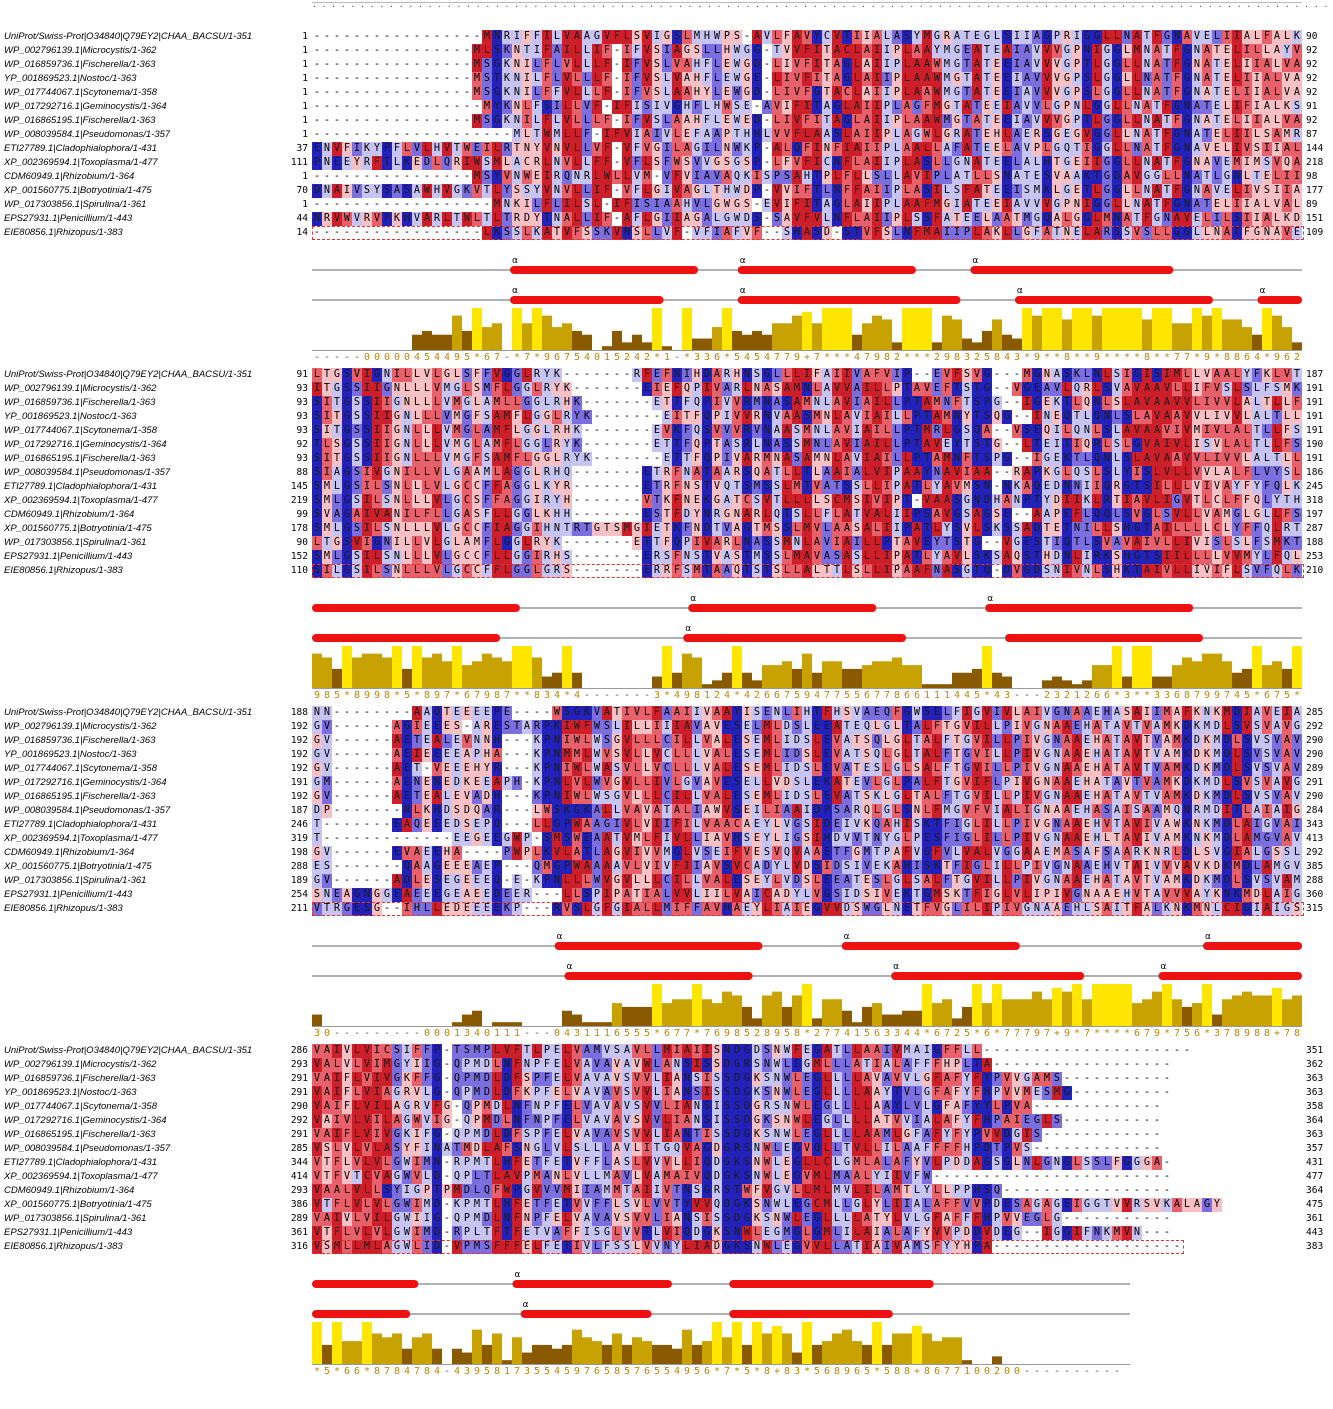 This screenshot has width=1333, height=1409. What do you see at coordinates (567, 867) in the screenshot?
I see `residue-cell: P` at bounding box center [567, 867].